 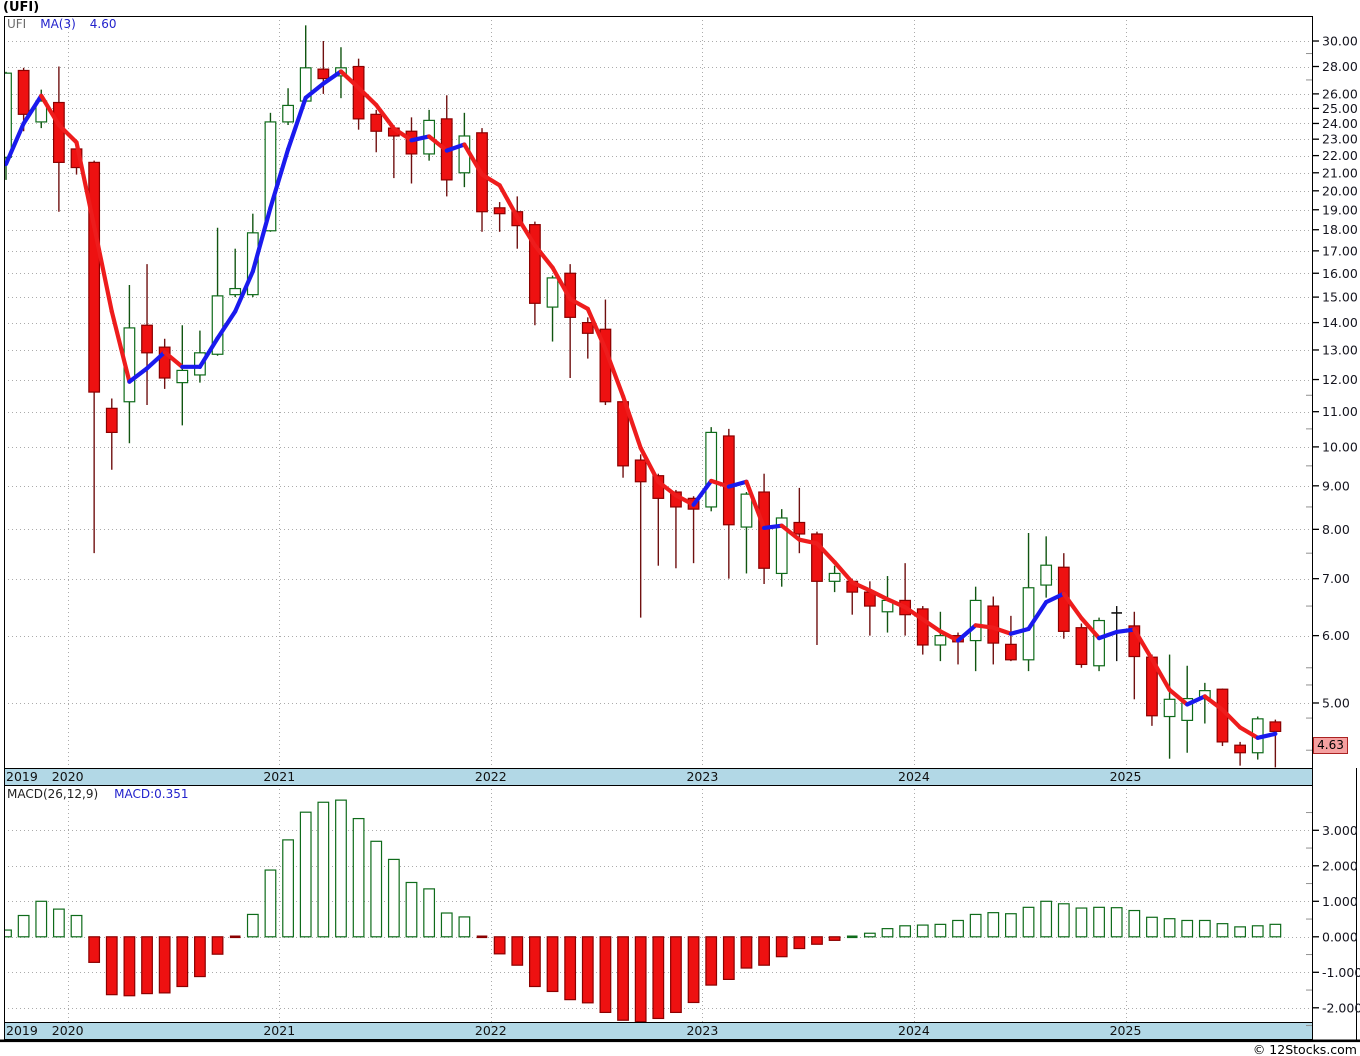 I want to click on price-tick-label: 25.00, so click(x=1340, y=108).